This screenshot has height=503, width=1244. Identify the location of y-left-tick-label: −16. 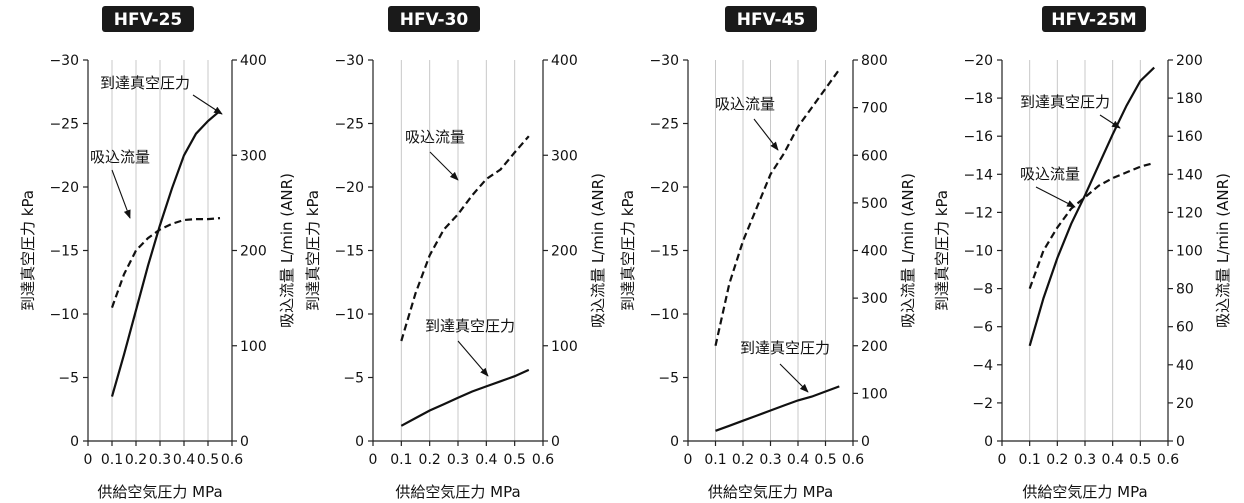
(978, 137).